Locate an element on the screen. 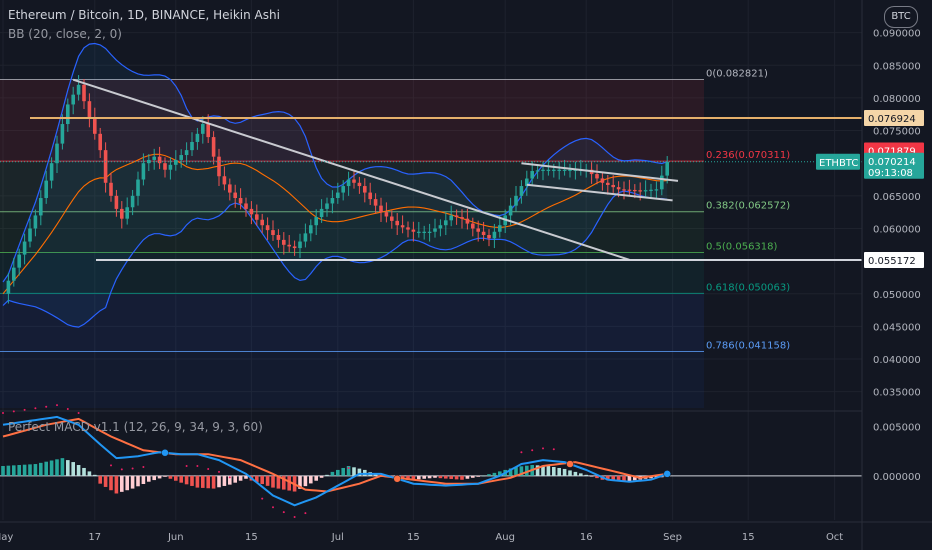  currency-button: BTC is located at coordinates (901, 17).